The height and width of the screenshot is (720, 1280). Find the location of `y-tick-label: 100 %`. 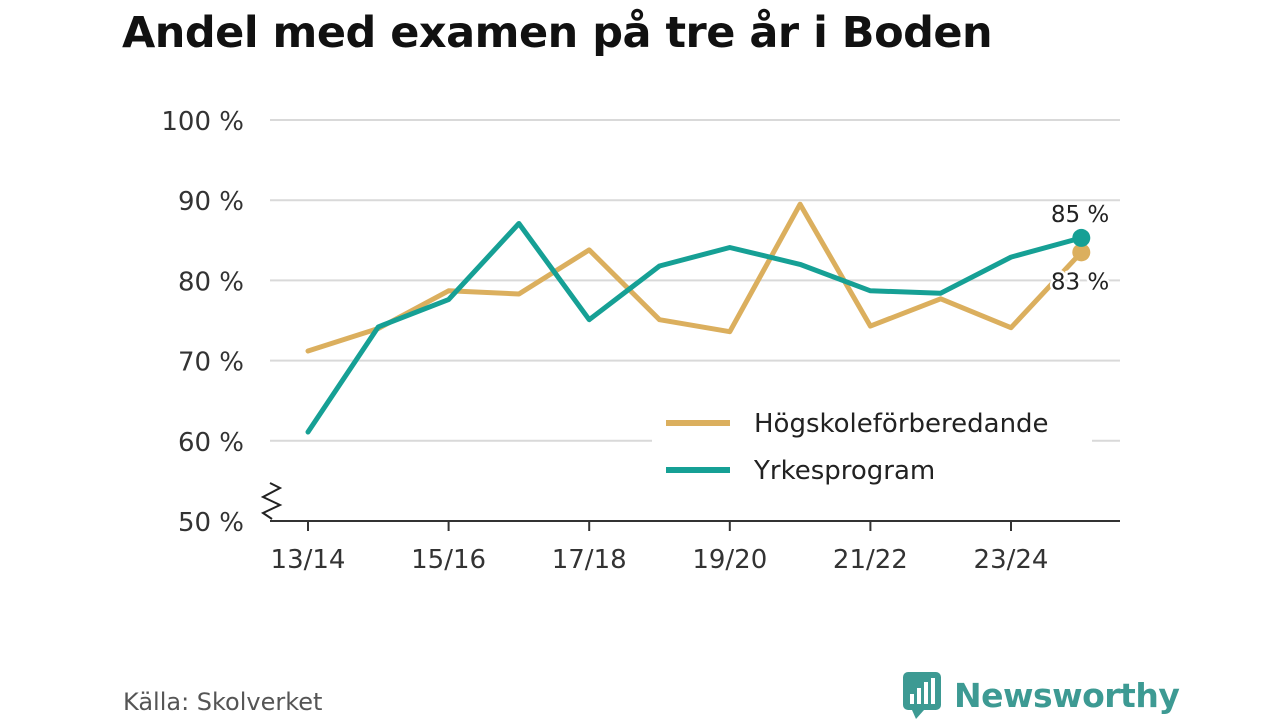

y-tick-label: 100 % is located at coordinates (202, 122).